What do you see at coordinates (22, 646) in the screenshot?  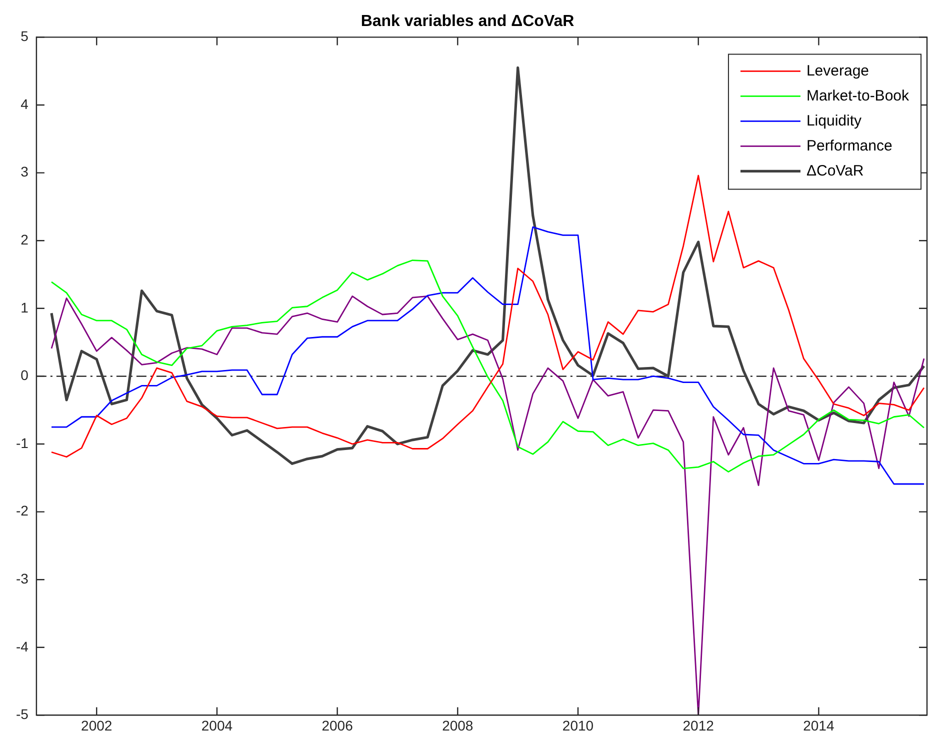 I see `y-tick-label: -4` at bounding box center [22, 646].